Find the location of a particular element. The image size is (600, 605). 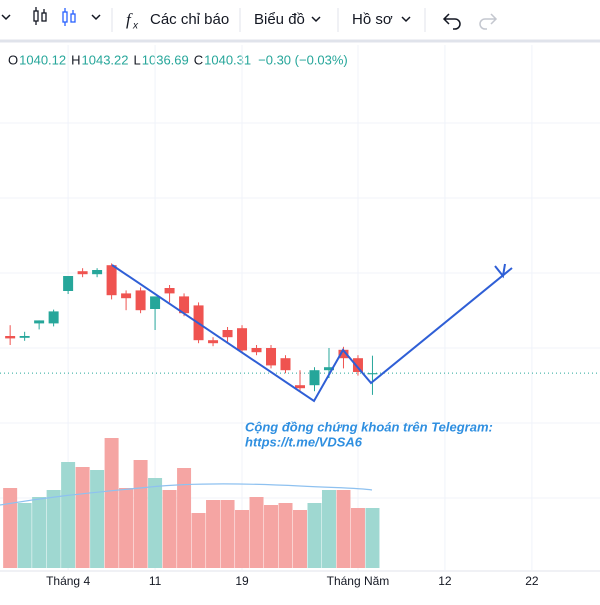

legend-key: L is located at coordinates (137, 59).